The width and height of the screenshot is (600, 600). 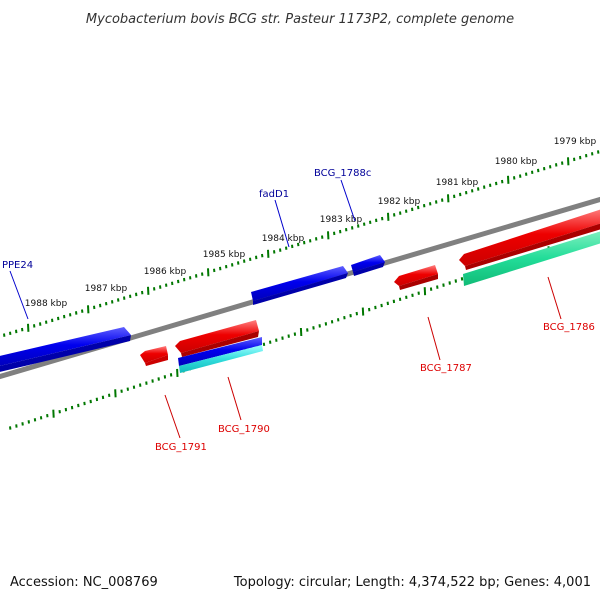 What do you see at coordinates (244, 429) in the screenshot?
I see `label-BCG_1790: BCG_1790` at bounding box center [244, 429].